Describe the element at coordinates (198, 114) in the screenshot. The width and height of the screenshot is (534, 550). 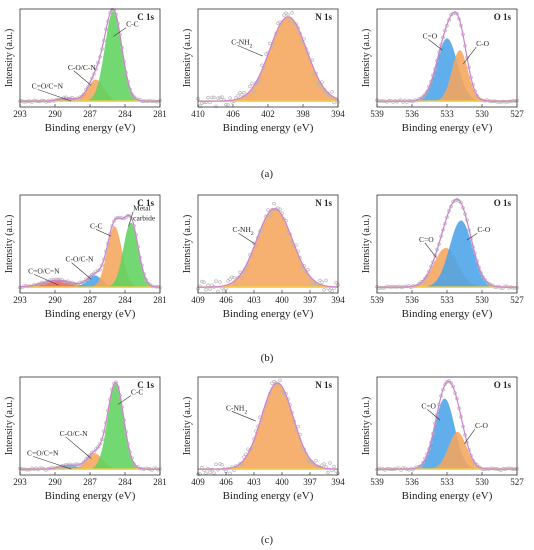
I see `x-tick-label: 410` at that location.